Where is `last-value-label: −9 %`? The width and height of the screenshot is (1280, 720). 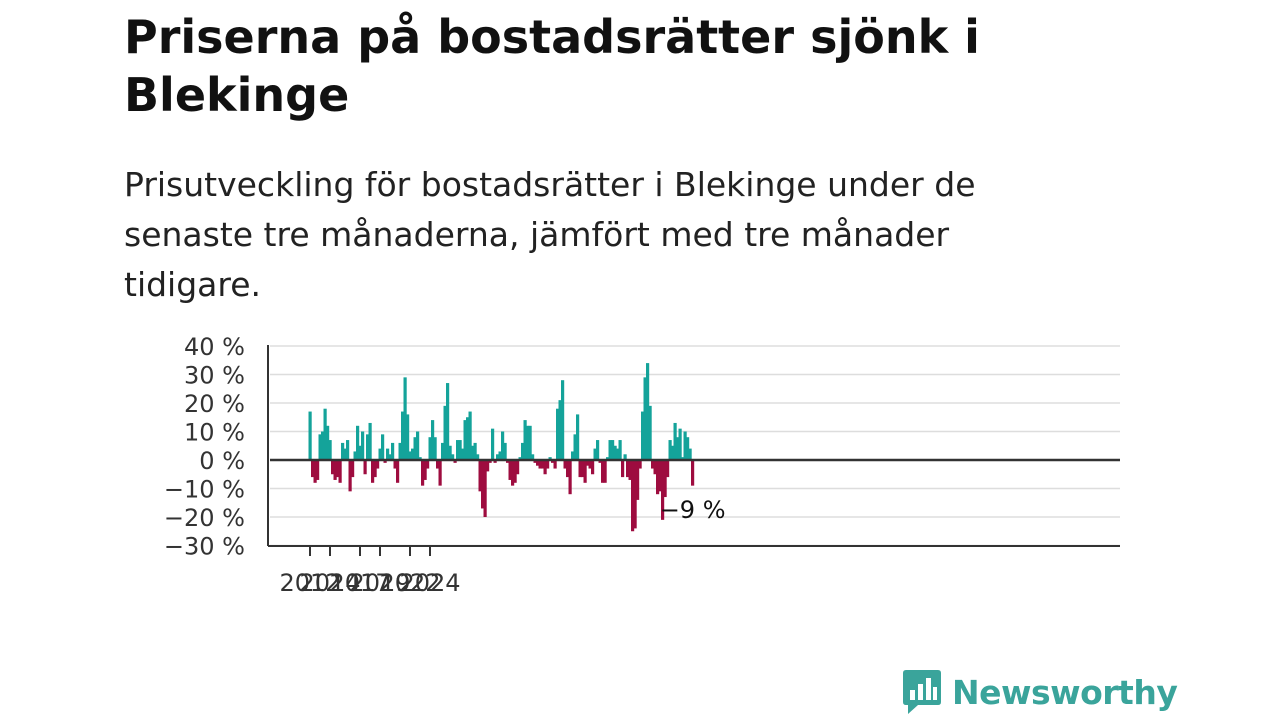 last-value-label: −9 % is located at coordinates (693, 510).